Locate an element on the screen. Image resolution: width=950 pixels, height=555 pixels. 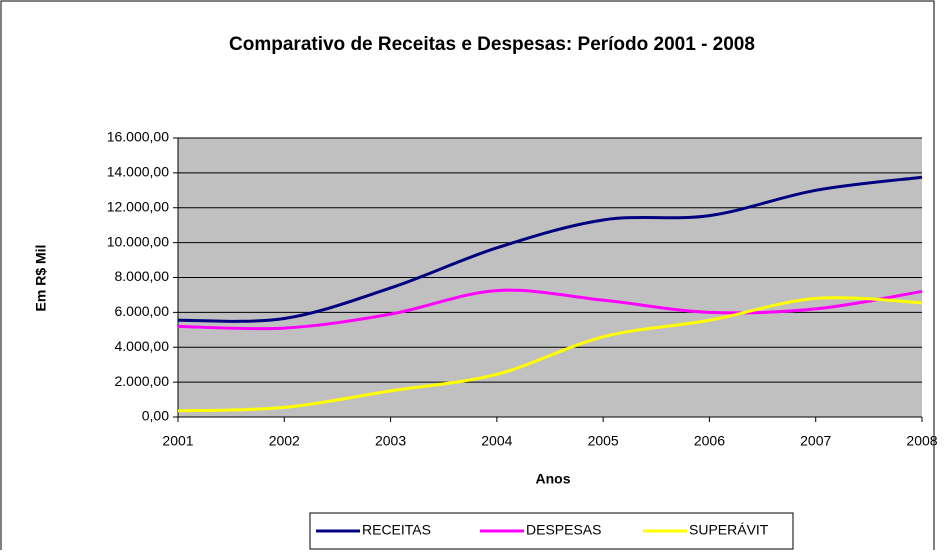
y-axis-label: Em R$ Mil is located at coordinates (41, 278).